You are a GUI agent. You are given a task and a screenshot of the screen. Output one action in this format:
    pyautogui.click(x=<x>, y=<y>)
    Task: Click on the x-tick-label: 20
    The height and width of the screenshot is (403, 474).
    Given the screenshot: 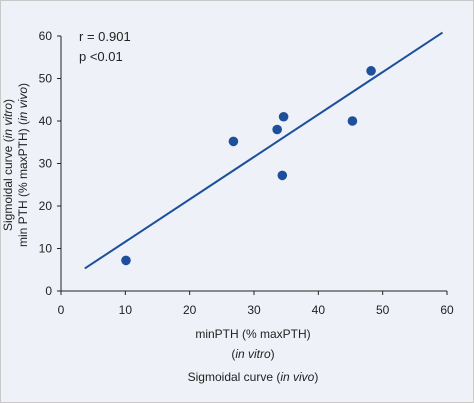 What is the action you would take?
    pyautogui.click(x=190, y=310)
    